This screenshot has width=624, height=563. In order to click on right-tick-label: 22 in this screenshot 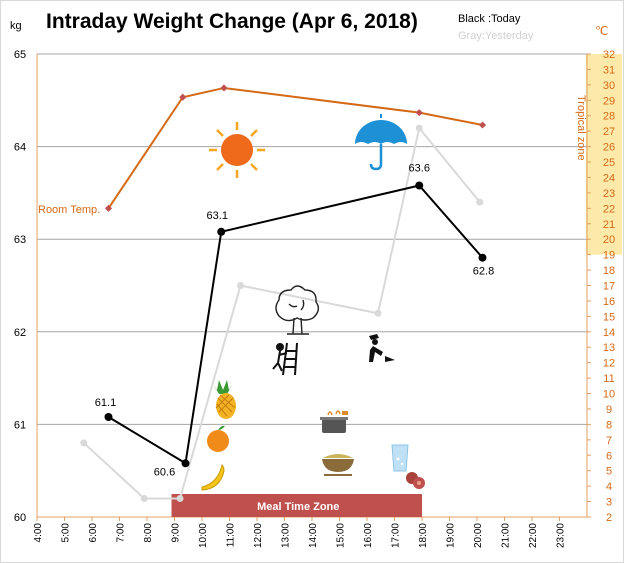, I will do `click(609, 209)`.